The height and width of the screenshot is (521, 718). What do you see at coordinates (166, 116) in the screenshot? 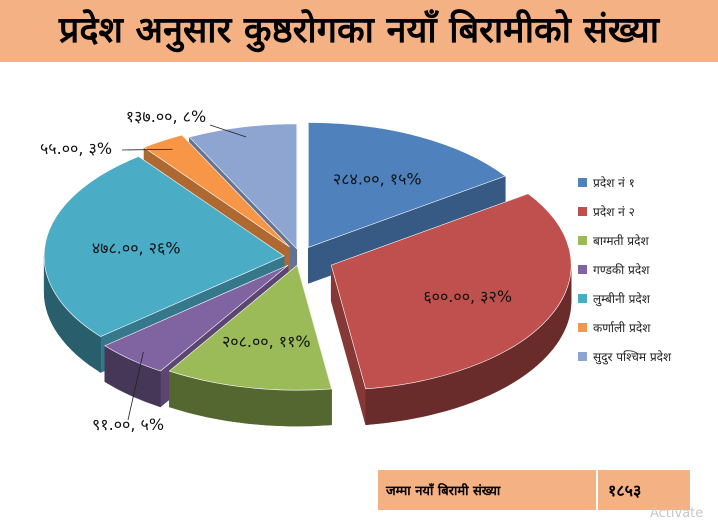
I see `data-label-7: १३७.००, ८%` at bounding box center [166, 116].